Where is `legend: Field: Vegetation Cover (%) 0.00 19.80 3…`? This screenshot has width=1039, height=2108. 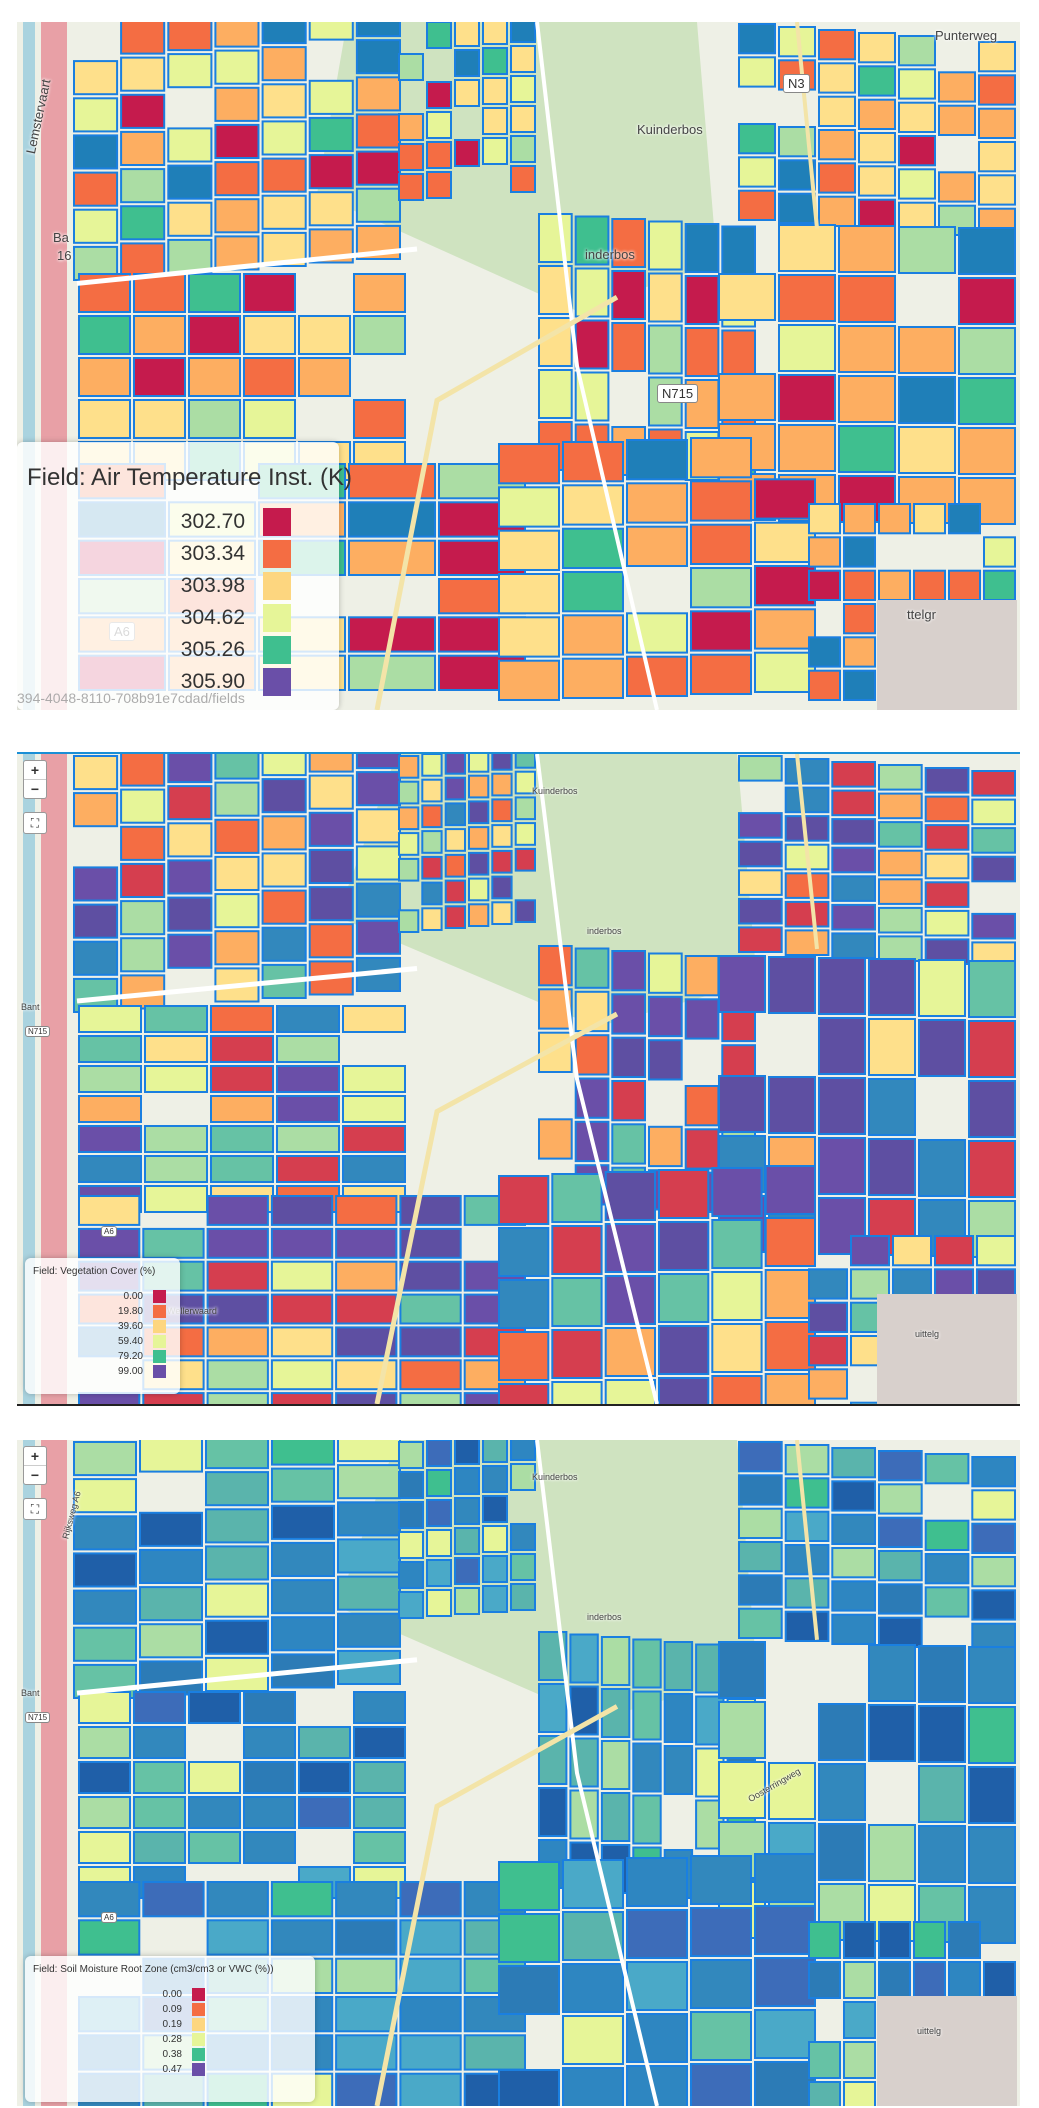 legend: Field: Vegetation Cover (%) 0.00 19.80 3… is located at coordinates (102, 1326).